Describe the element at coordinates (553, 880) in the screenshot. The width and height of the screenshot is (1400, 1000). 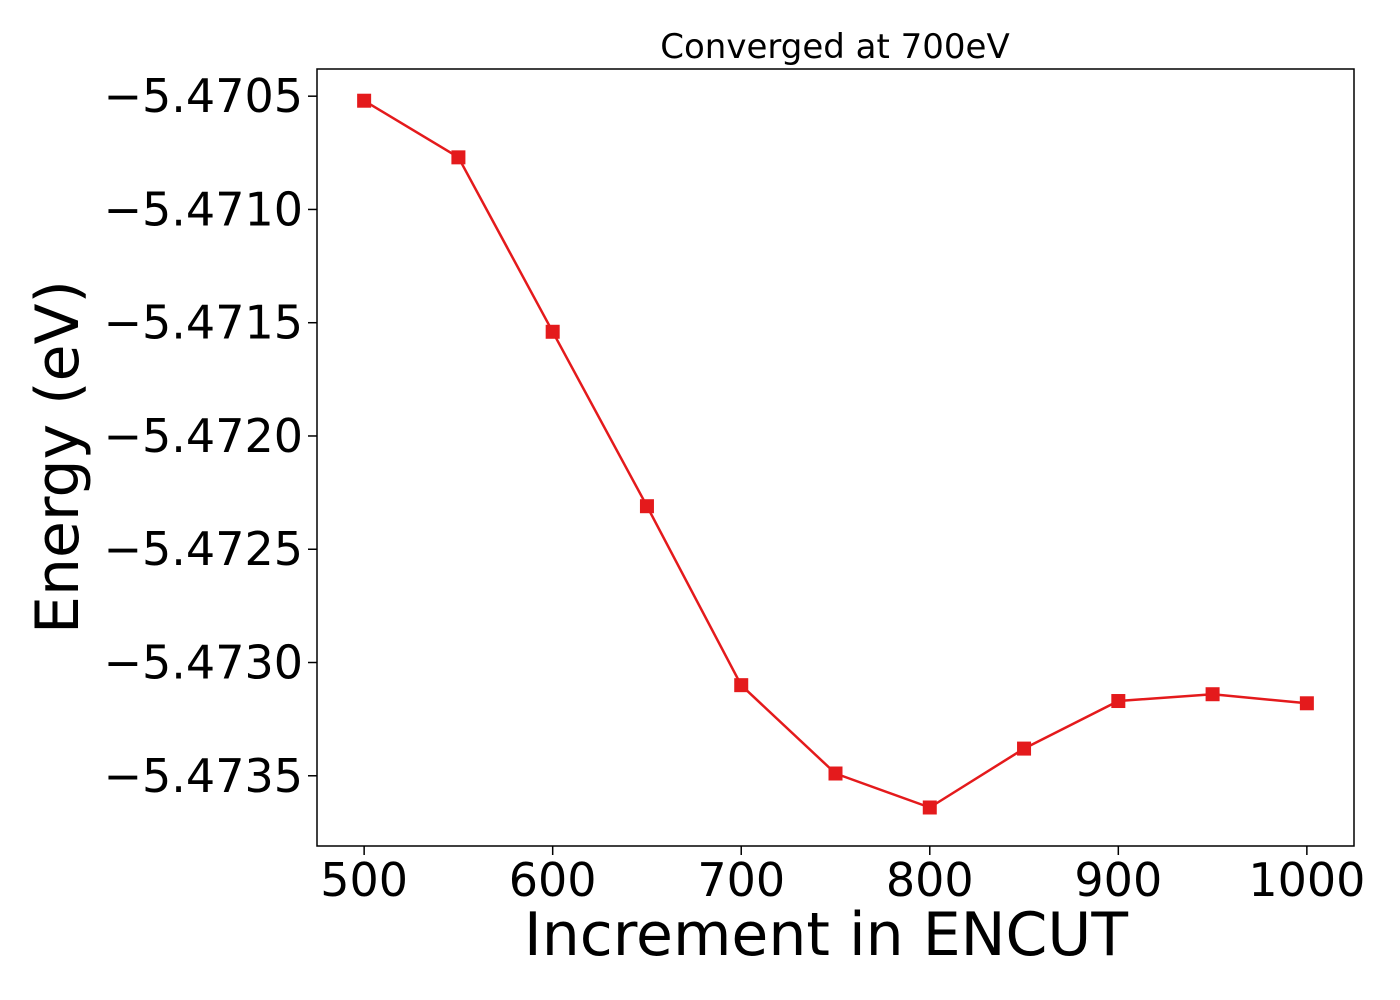
I see `x-tick-label: 600` at that location.